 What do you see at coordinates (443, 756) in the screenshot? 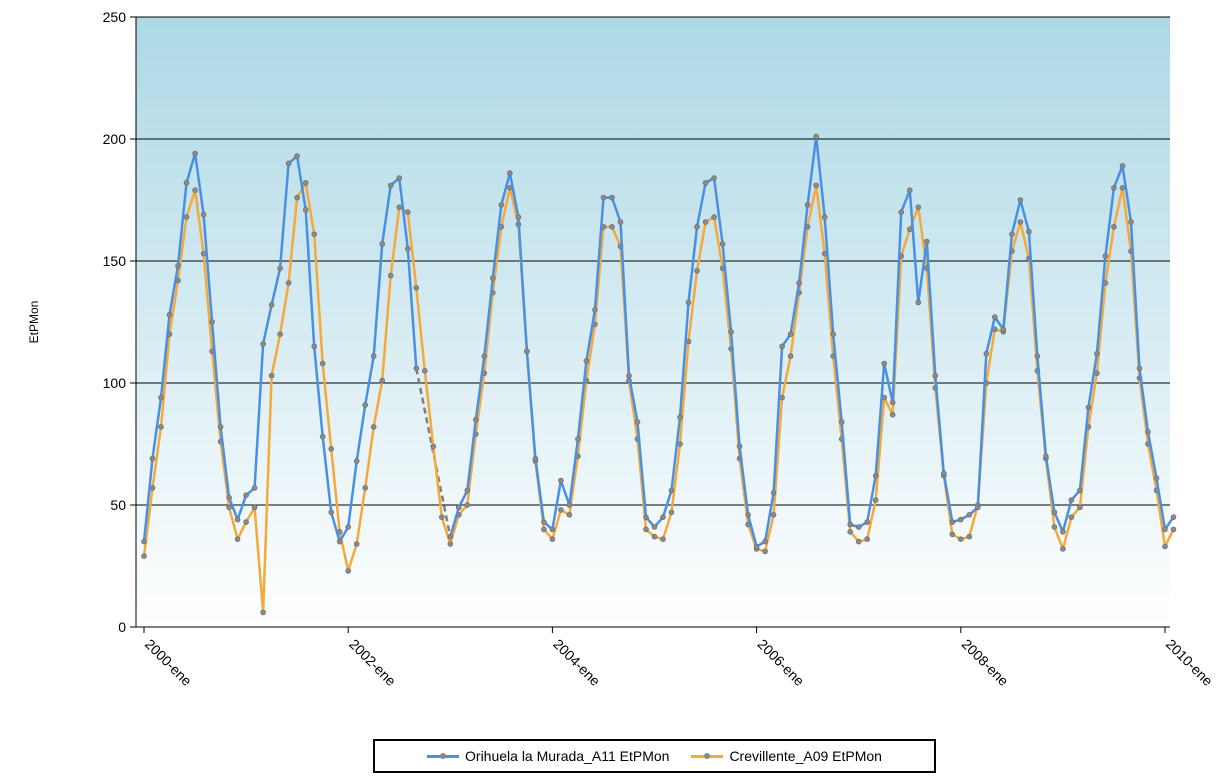
I see `legend-swatch-orihuela` at bounding box center [443, 756].